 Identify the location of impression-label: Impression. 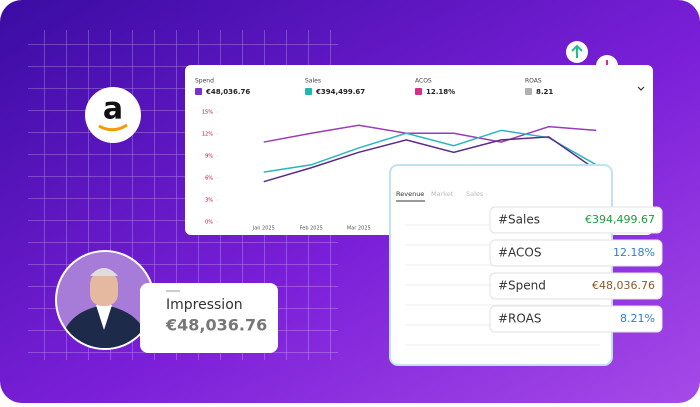
(204, 305).